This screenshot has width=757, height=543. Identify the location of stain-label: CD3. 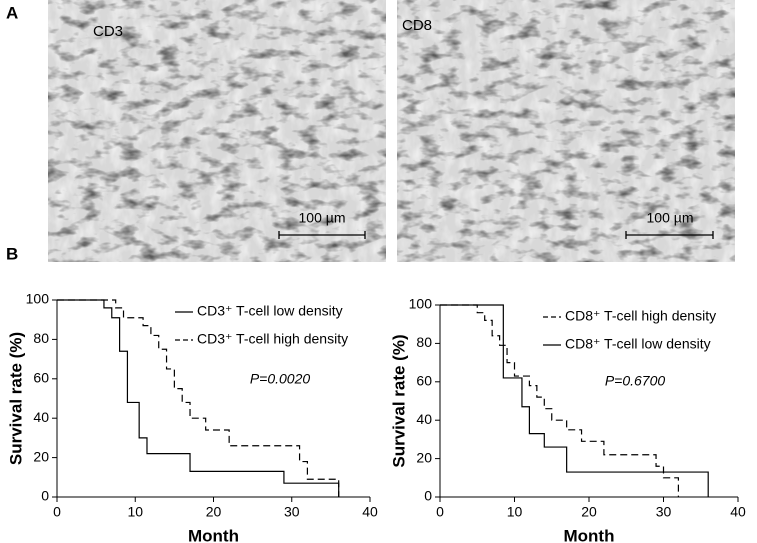
(108, 31).